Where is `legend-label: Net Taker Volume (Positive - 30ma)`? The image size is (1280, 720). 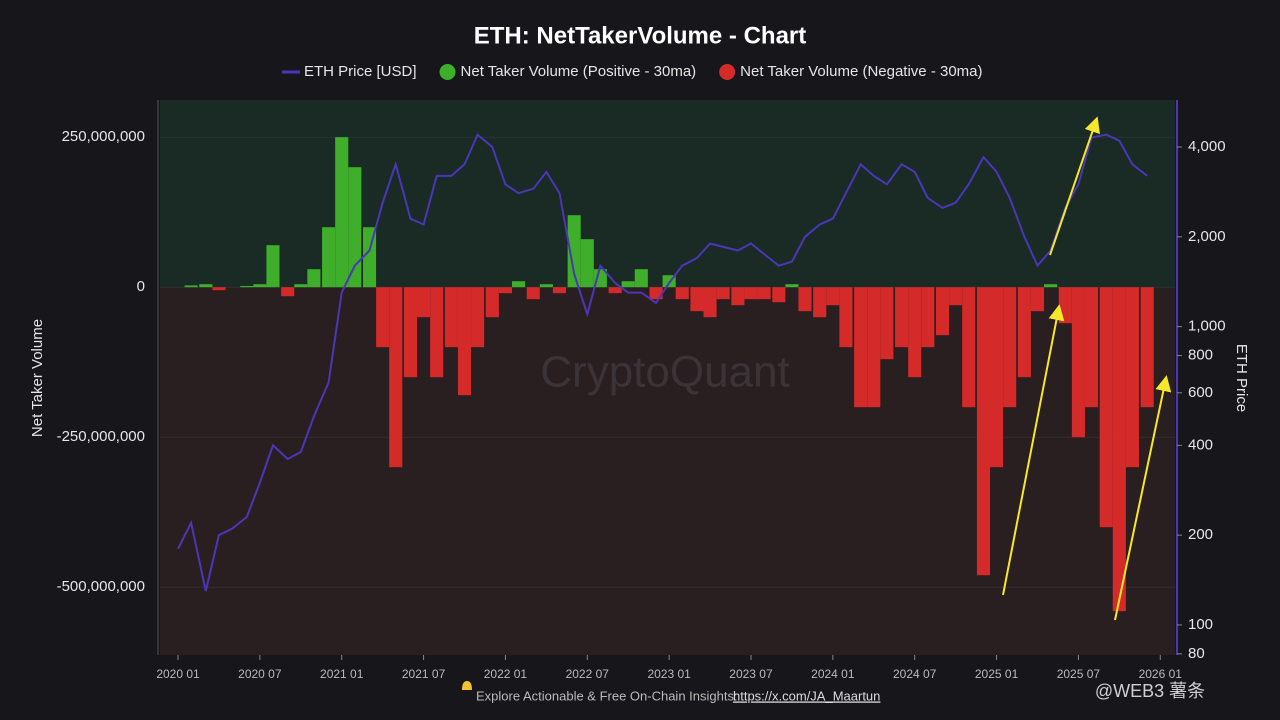
legend-label: Net Taker Volume (Positive - 30ma) is located at coordinates (579, 71).